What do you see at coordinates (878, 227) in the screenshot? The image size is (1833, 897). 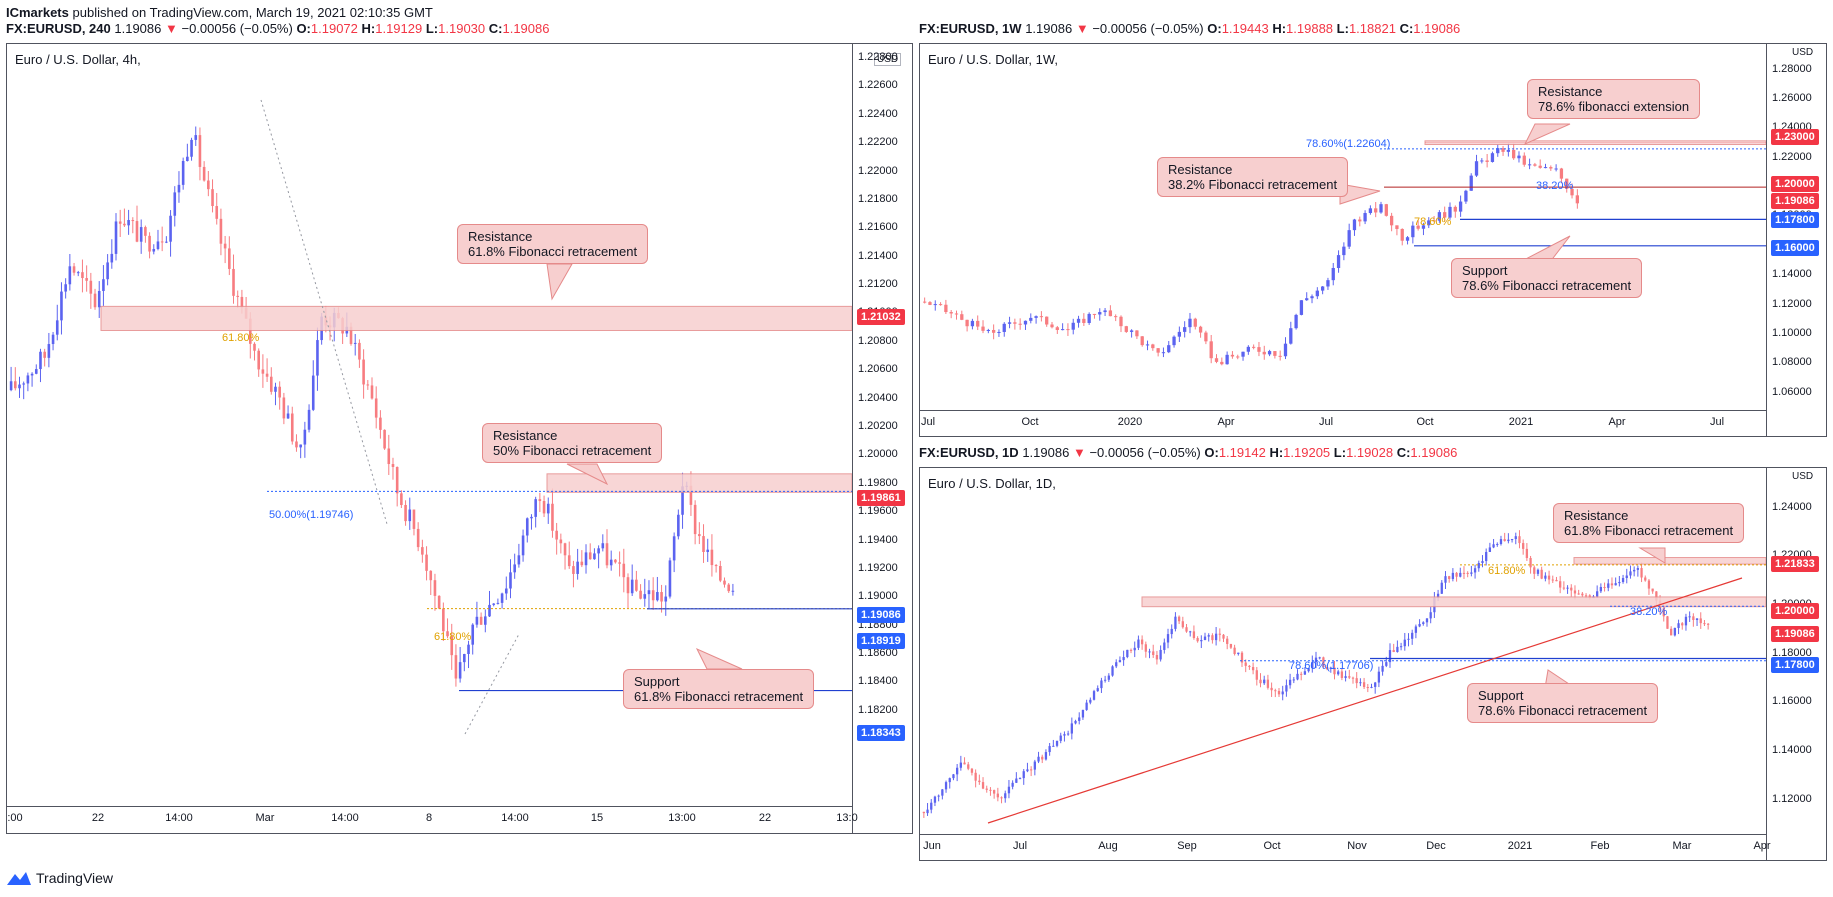 I see `price-tick-label: 1.21600` at bounding box center [878, 227].